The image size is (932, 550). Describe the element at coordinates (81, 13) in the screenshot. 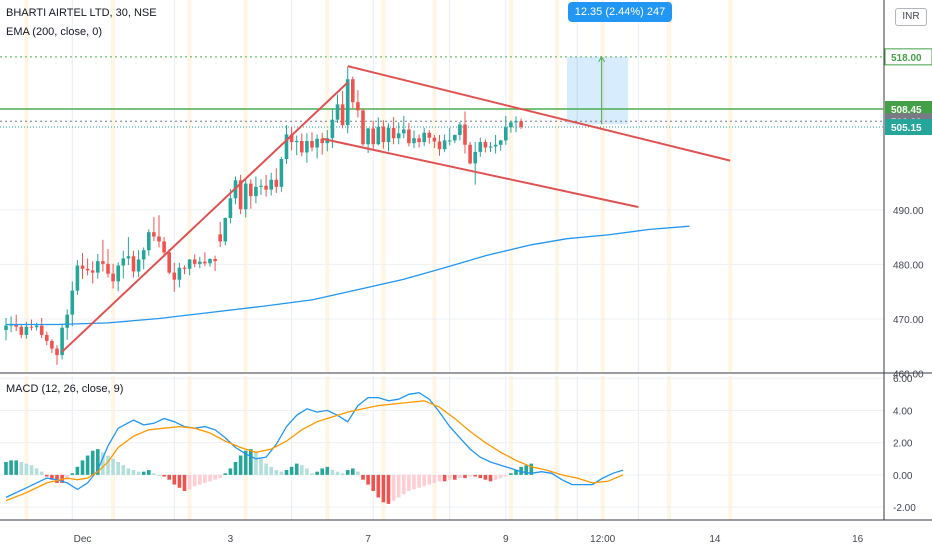

I see `chart-symbol-title: BHARTI AIRTEL LTD, 30, NSE` at that location.